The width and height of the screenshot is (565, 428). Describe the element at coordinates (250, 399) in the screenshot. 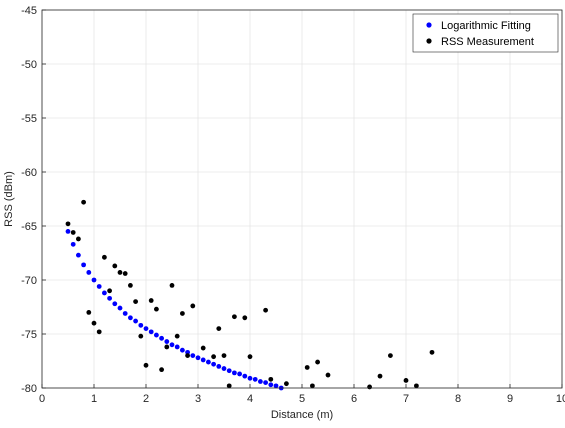

I see `x-tick-label: 4` at that location.